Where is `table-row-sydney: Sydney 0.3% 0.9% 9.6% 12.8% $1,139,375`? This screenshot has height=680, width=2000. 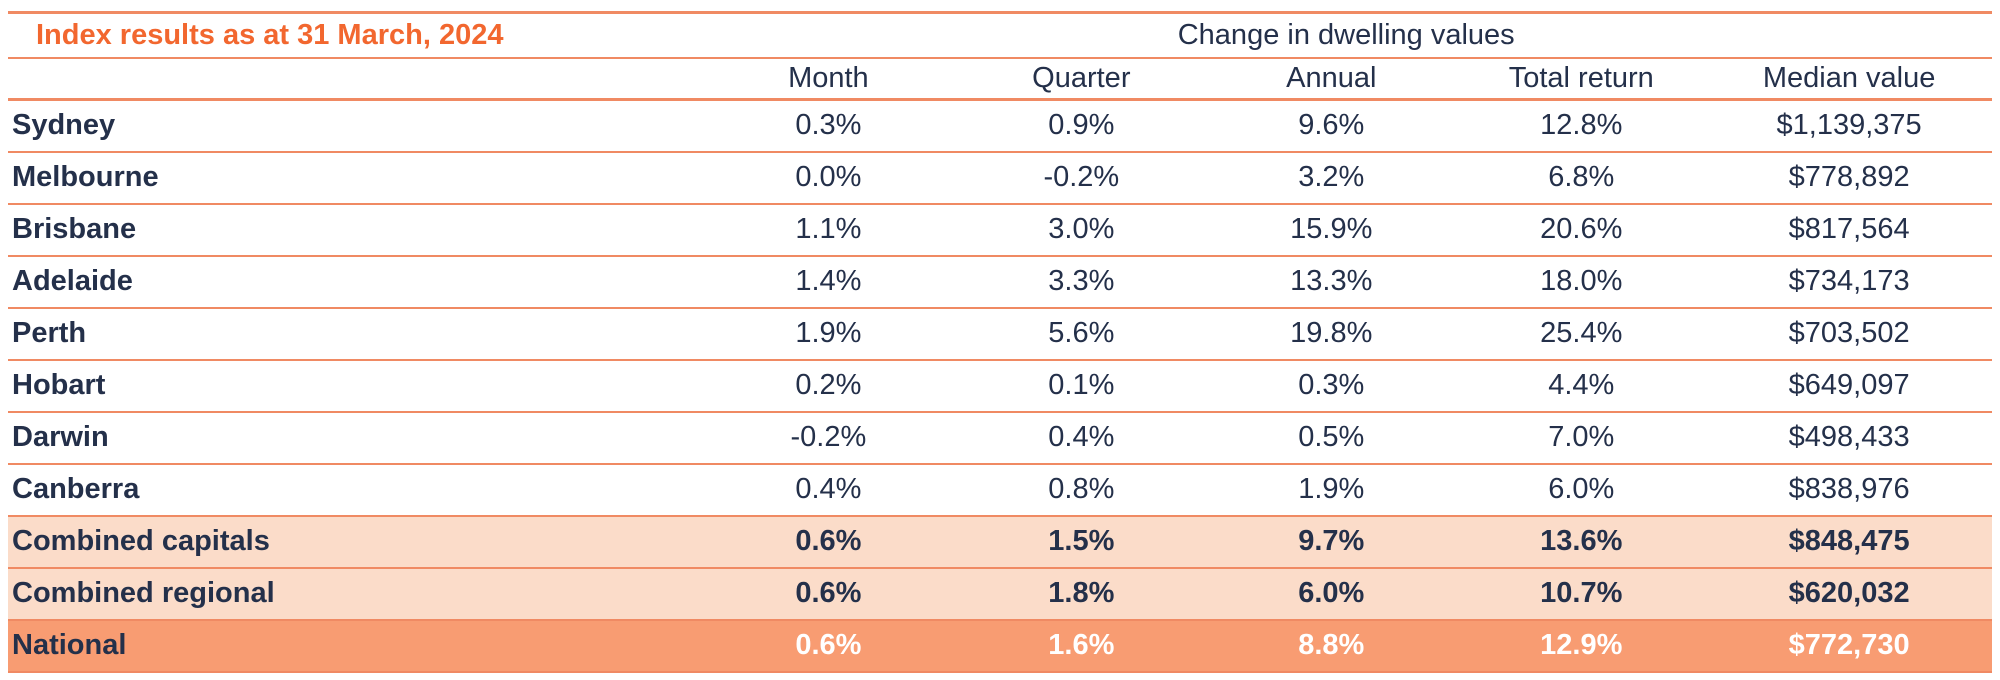
table-row-sydney: Sydney 0.3% 0.9% 9.6% 12.8% $1,139,375 is located at coordinates (1000, 126).